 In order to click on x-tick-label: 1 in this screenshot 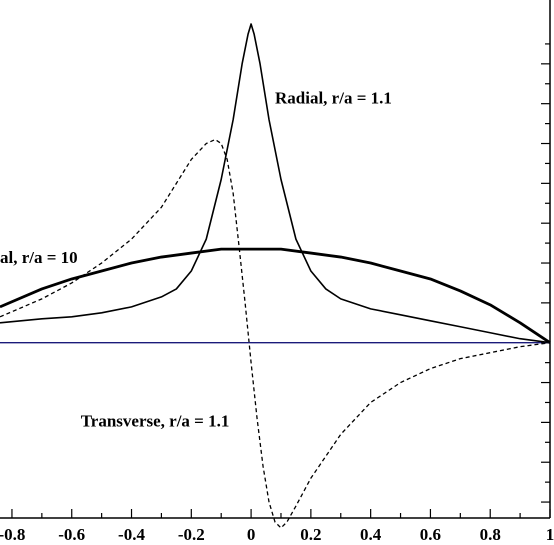, I will do `click(550, 534)`.